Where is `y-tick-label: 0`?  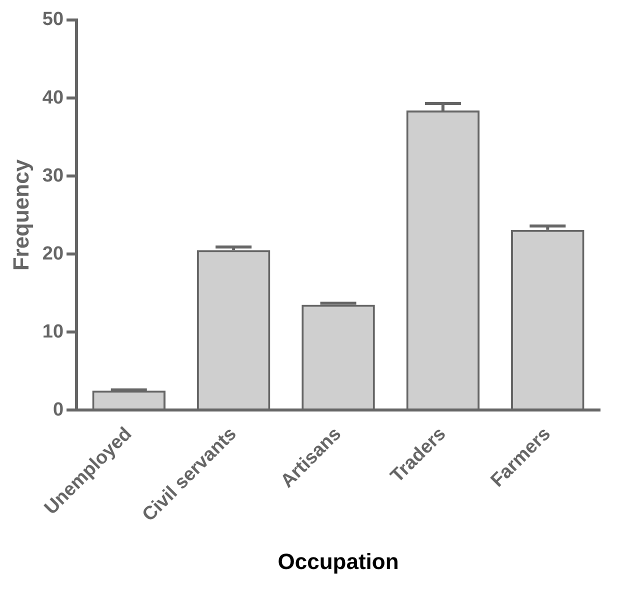 y-tick-label: 0 is located at coordinates (58, 409).